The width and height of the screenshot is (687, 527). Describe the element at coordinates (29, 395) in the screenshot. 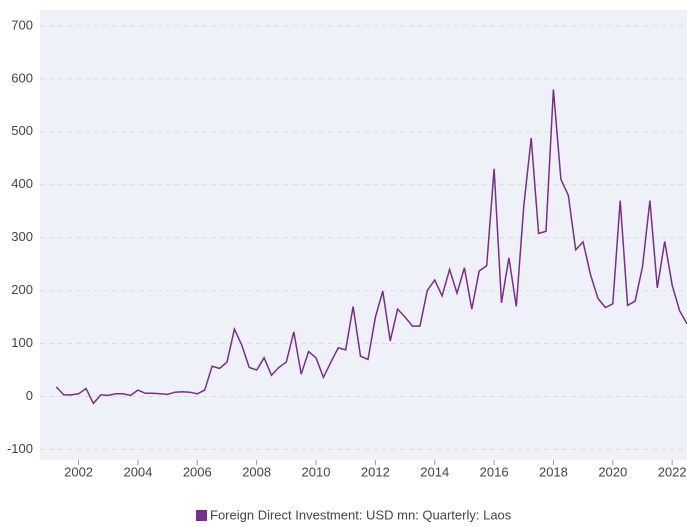

I see `y-tick-label: 0` at that location.